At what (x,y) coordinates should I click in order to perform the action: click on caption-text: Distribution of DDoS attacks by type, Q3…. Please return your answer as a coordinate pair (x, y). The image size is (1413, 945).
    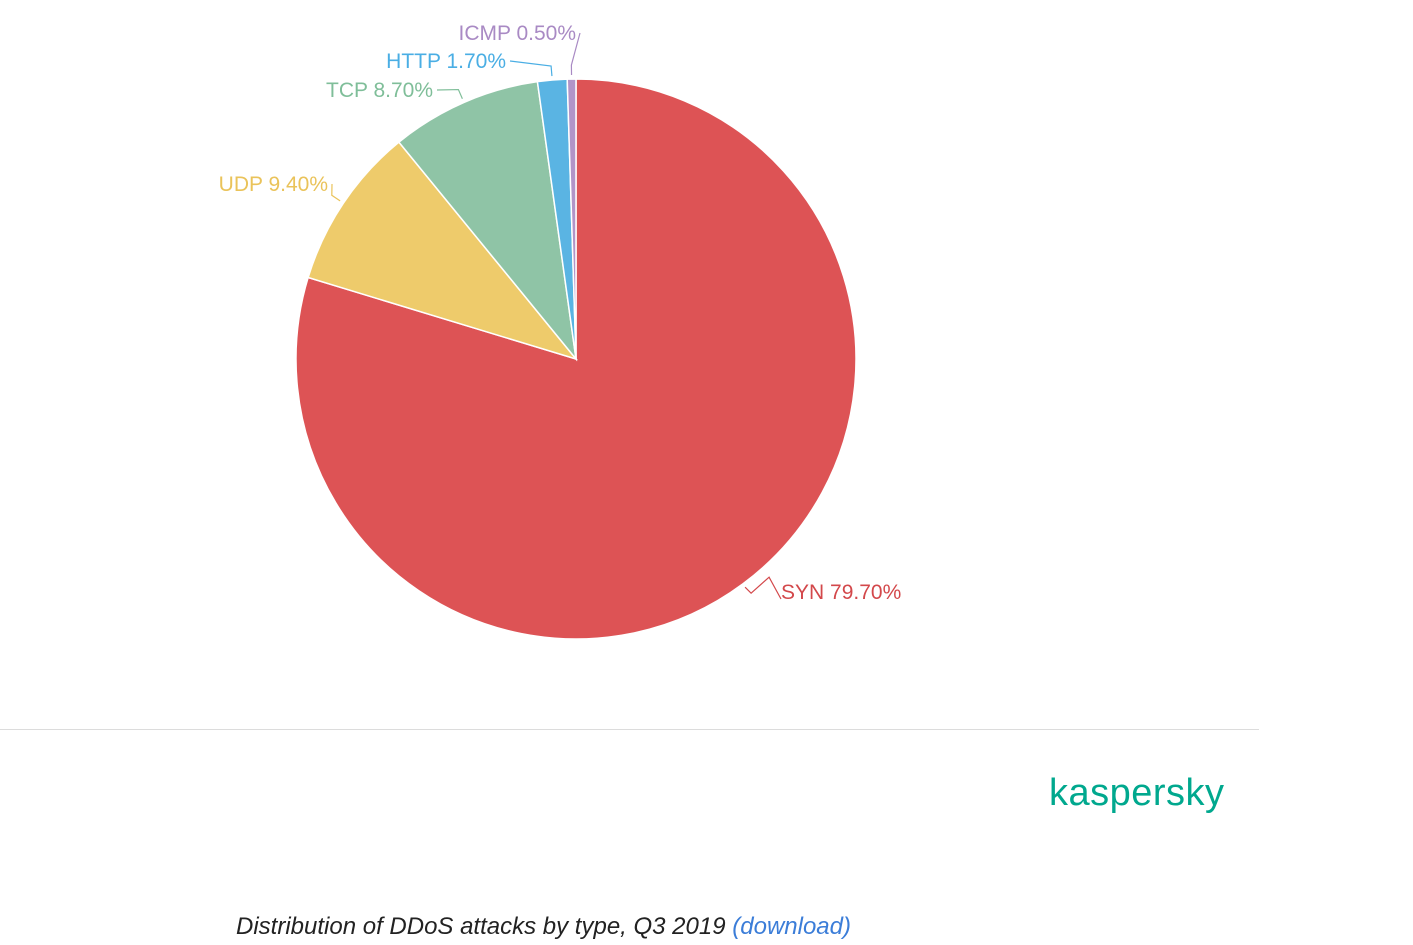
    Looking at the image, I should click on (481, 926).